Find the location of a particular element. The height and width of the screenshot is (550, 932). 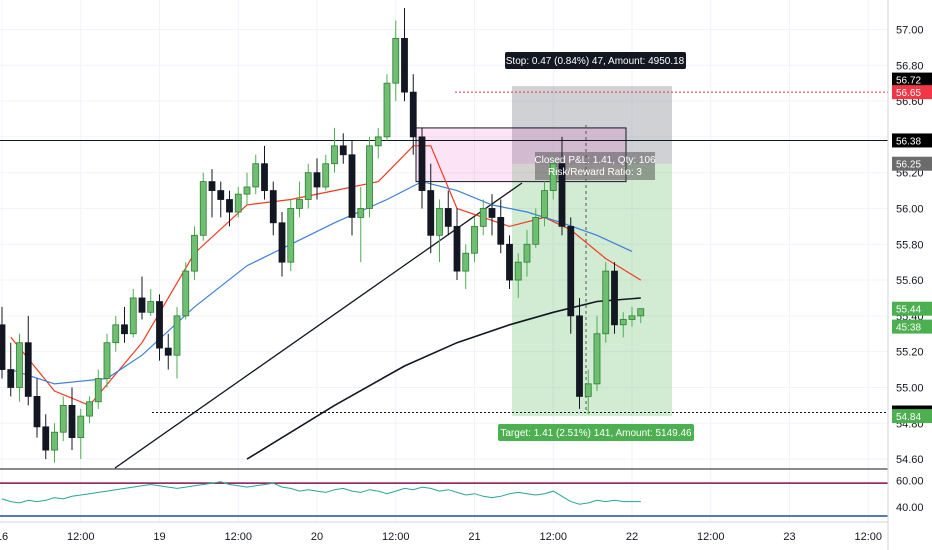

closed-pnl-label: Closed P&L: 1.41, Qty: 106 is located at coordinates (595, 160).